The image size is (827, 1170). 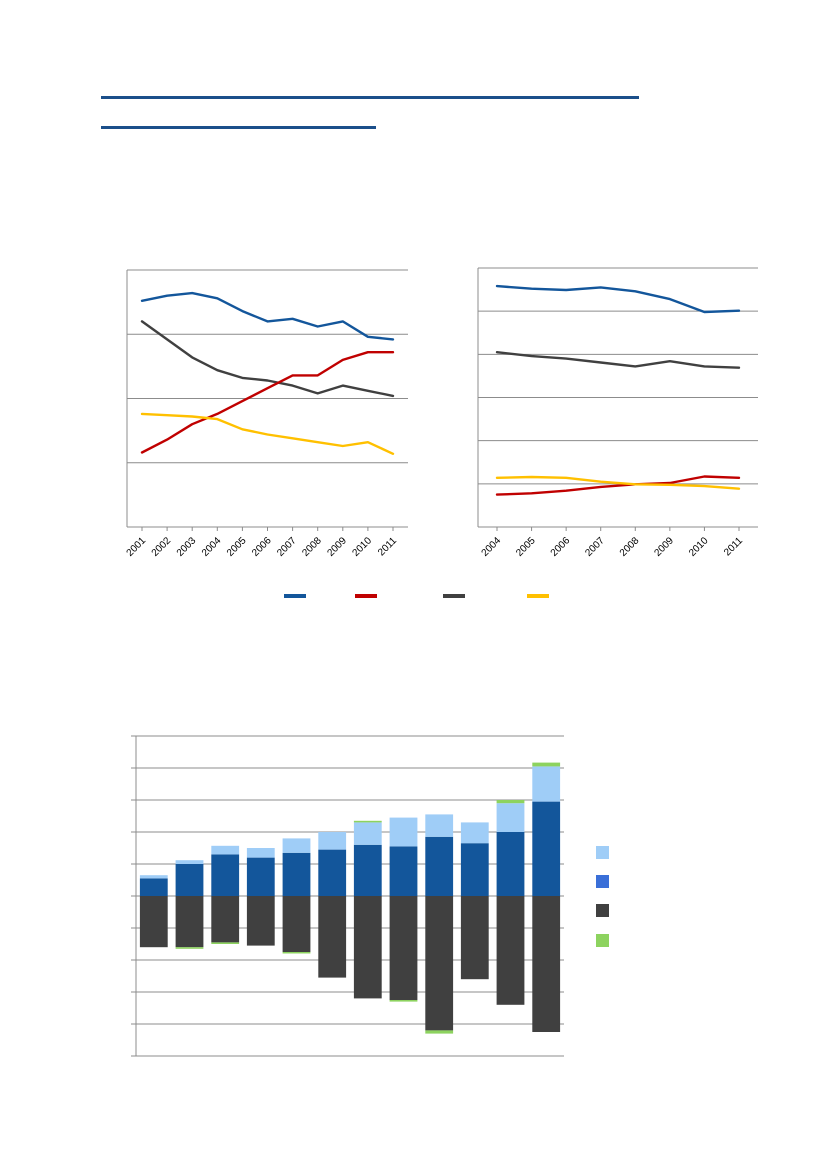 I want to click on bar-legend-swatch-lightblue, so click(x=602, y=852).